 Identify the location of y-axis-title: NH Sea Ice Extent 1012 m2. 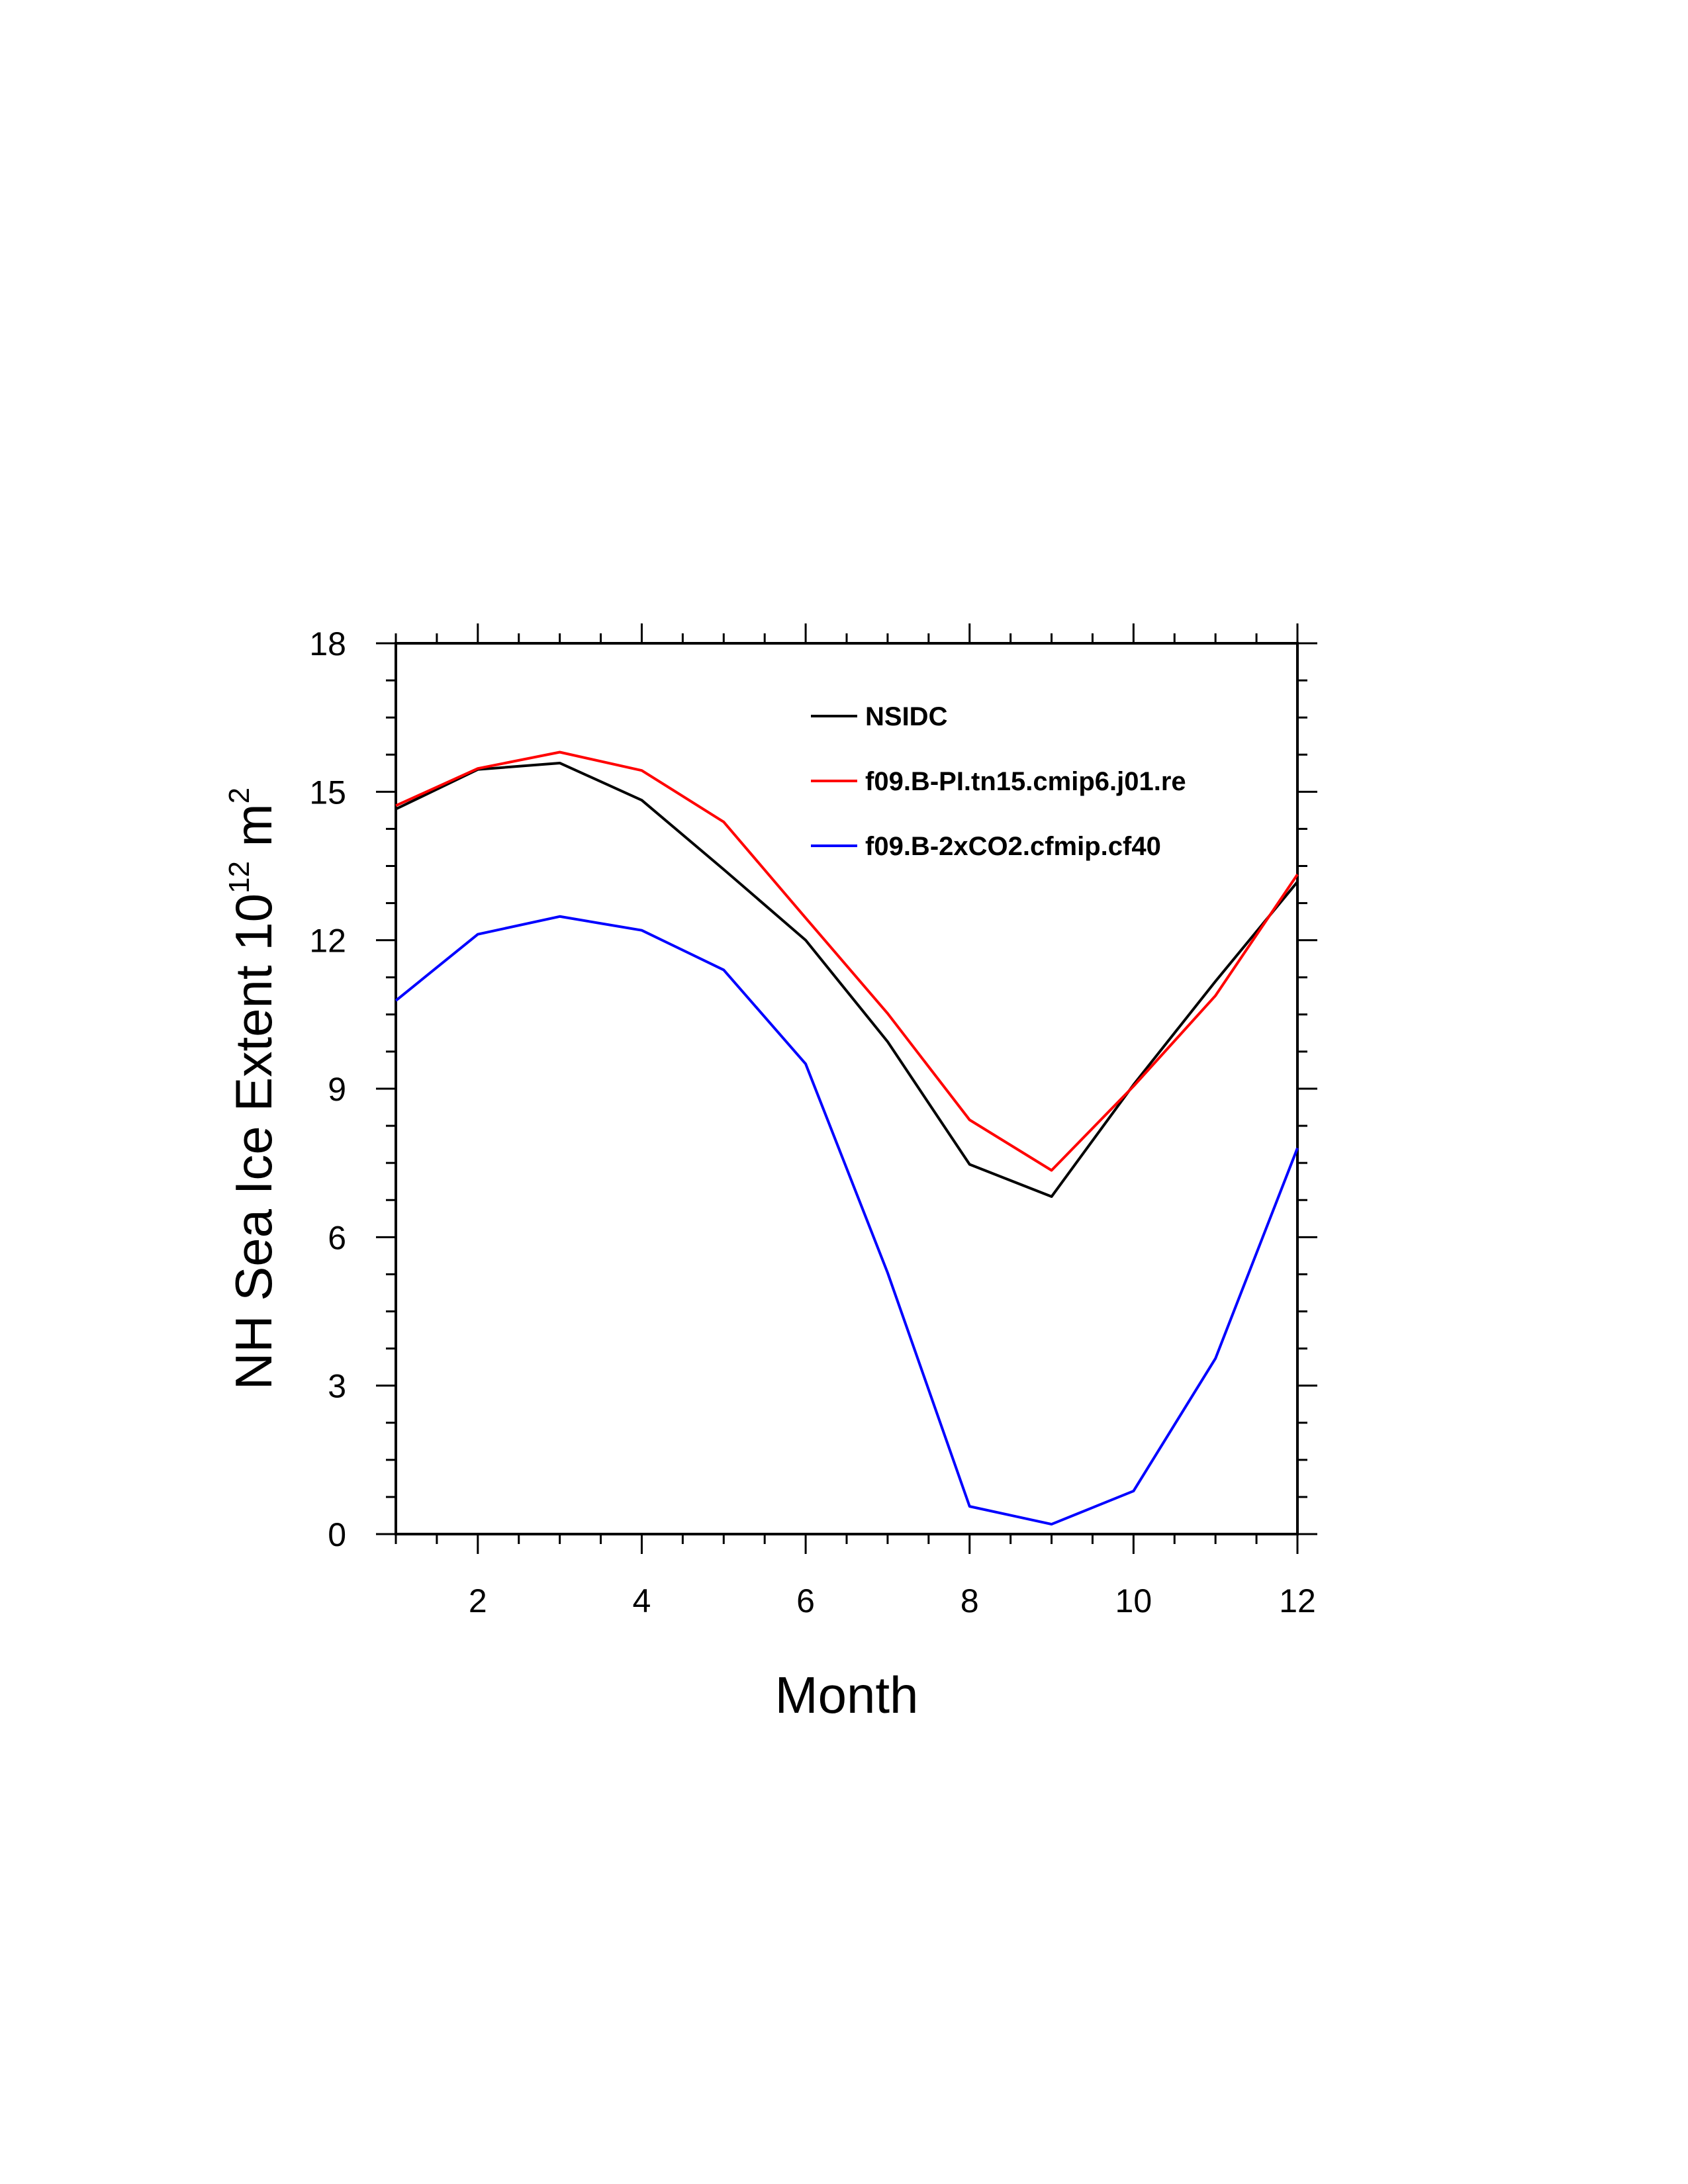
(253, 1089).